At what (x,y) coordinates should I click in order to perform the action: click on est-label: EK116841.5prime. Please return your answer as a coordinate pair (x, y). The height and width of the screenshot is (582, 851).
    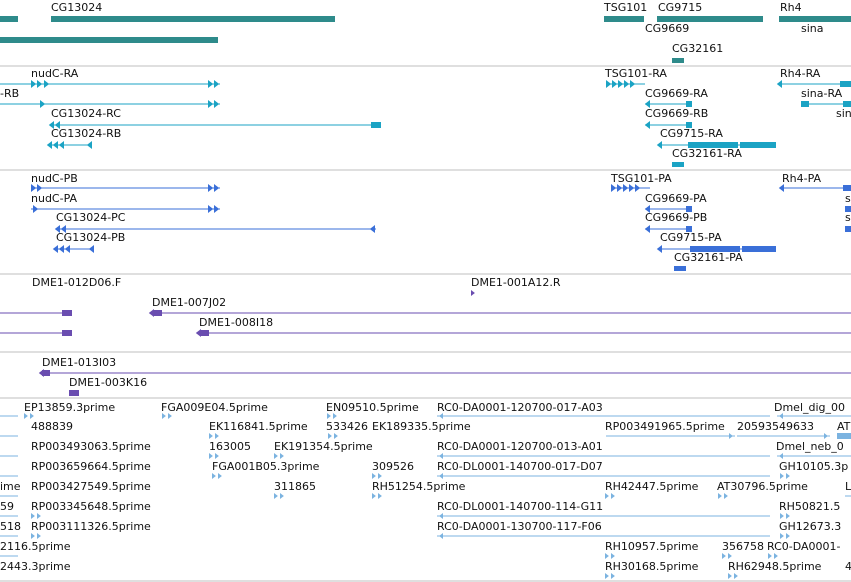
    Looking at the image, I should click on (258, 426).